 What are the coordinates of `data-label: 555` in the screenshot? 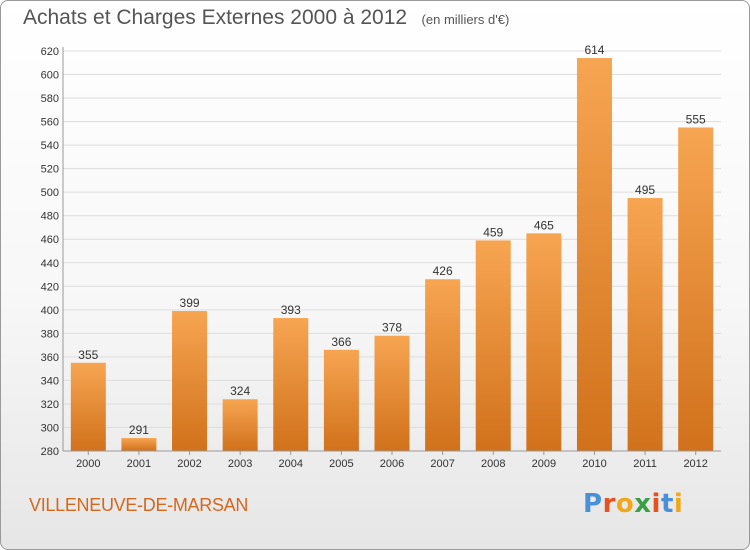 It's located at (696, 119).